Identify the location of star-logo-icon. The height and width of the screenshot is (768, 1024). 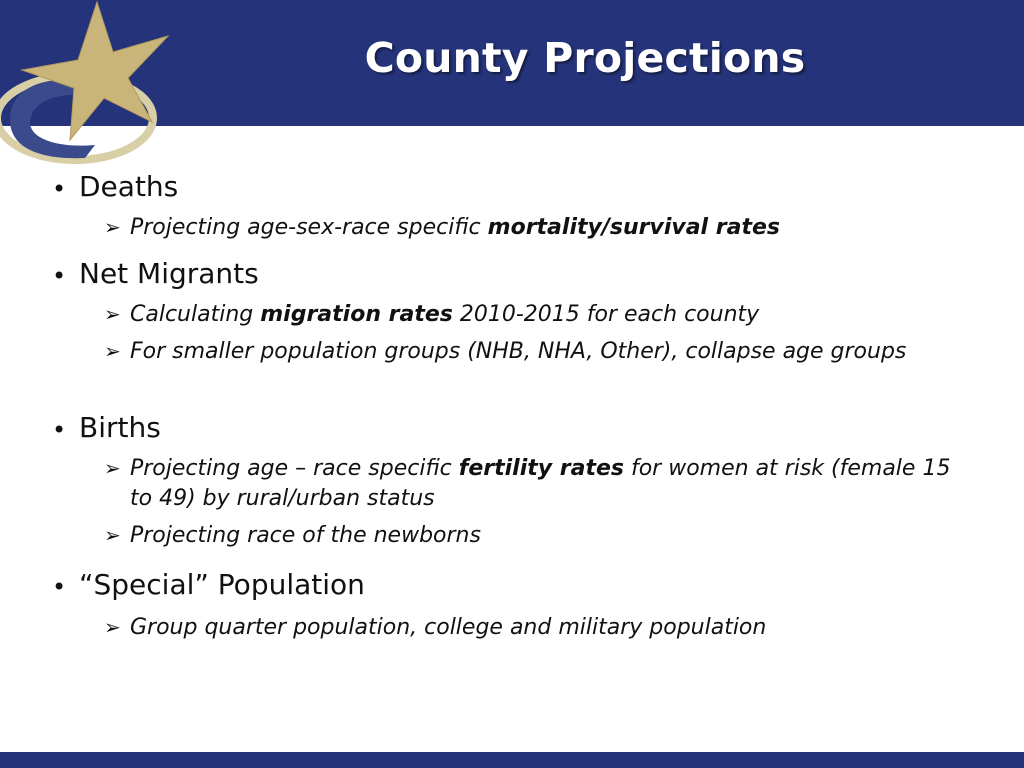
(85, 82).